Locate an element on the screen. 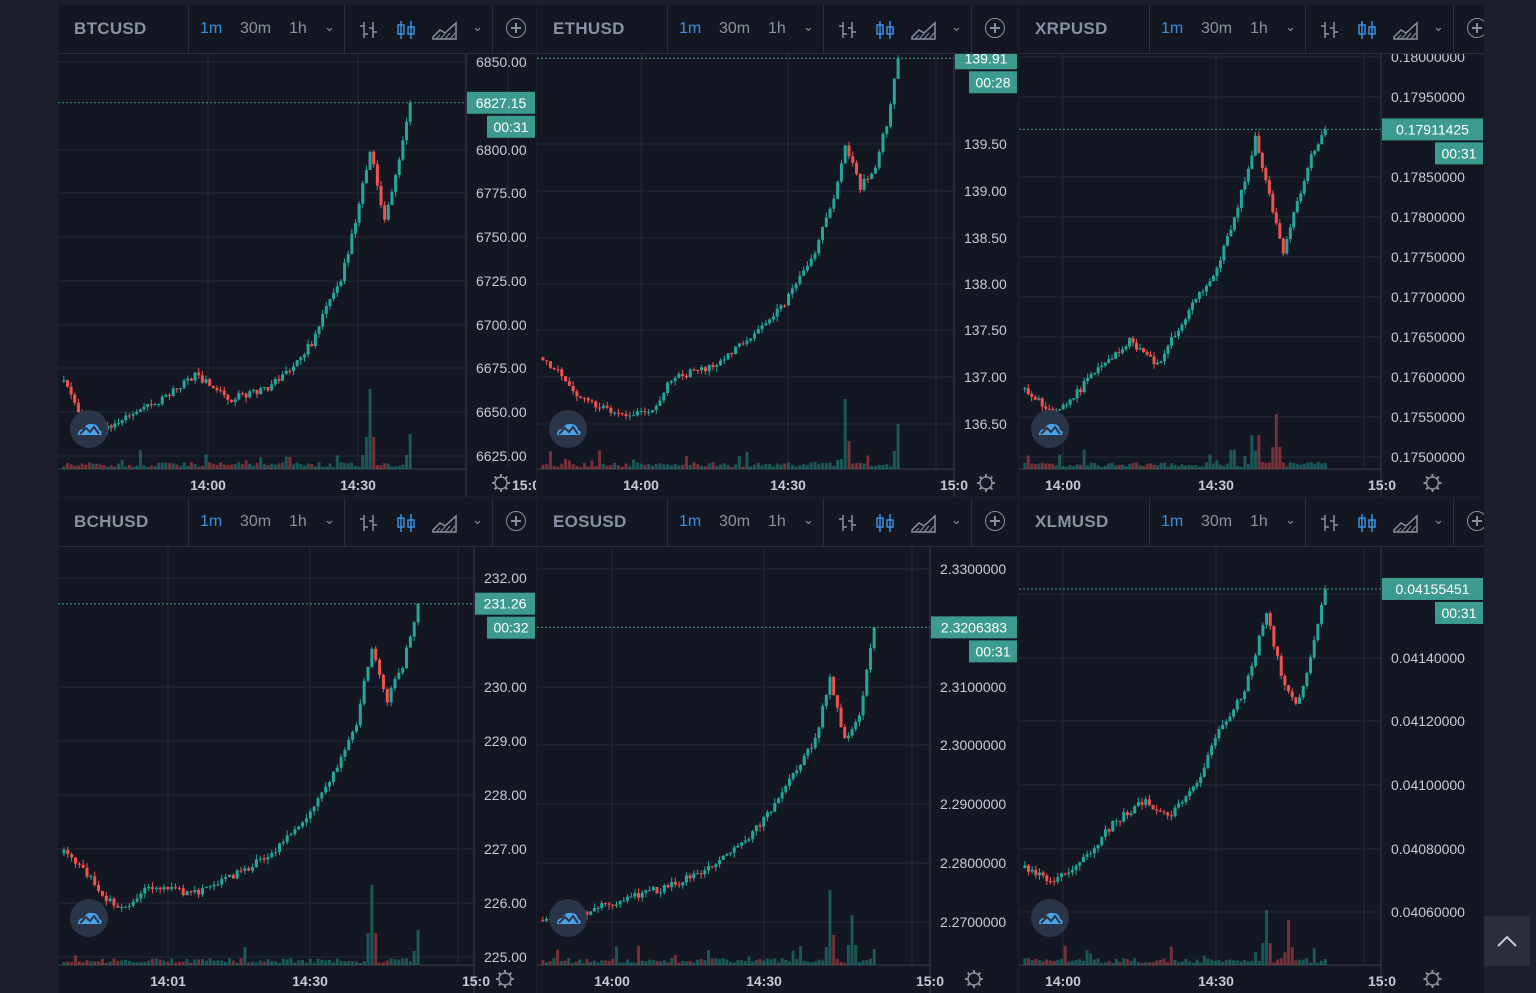  price-tick-label: 6625.00 is located at coordinates (501, 456).